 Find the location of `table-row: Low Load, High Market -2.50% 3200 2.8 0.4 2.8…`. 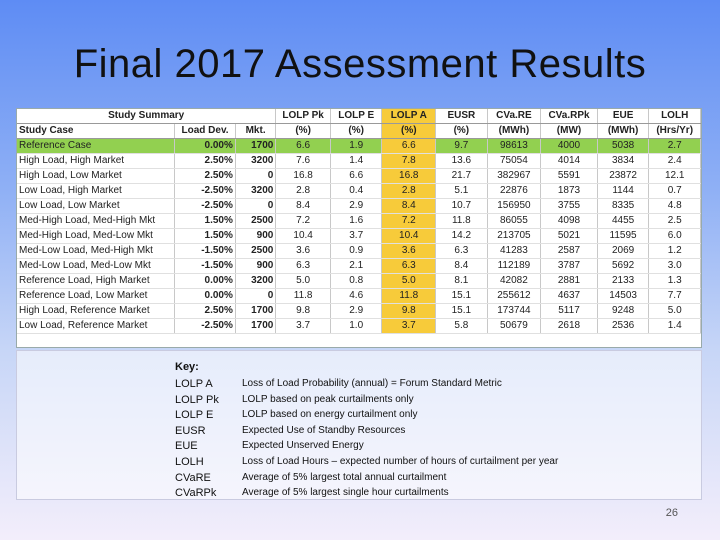

table-row: Low Load, High Market -2.50% 3200 2.8 0.4 2.8… is located at coordinates (359, 191).